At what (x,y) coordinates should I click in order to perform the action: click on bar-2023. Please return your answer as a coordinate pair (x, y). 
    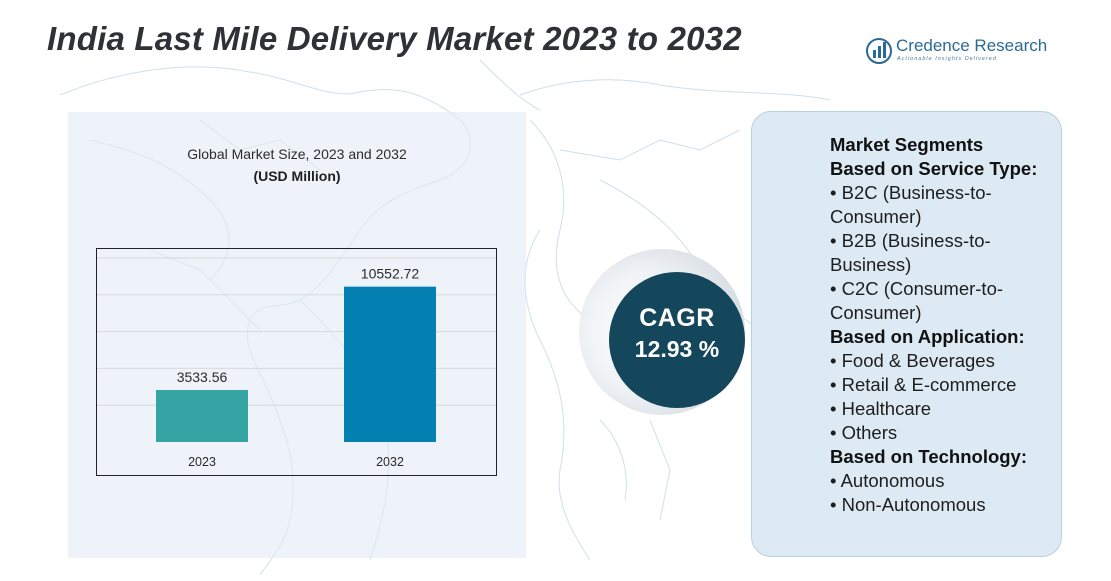
    Looking at the image, I should click on (202, 415).